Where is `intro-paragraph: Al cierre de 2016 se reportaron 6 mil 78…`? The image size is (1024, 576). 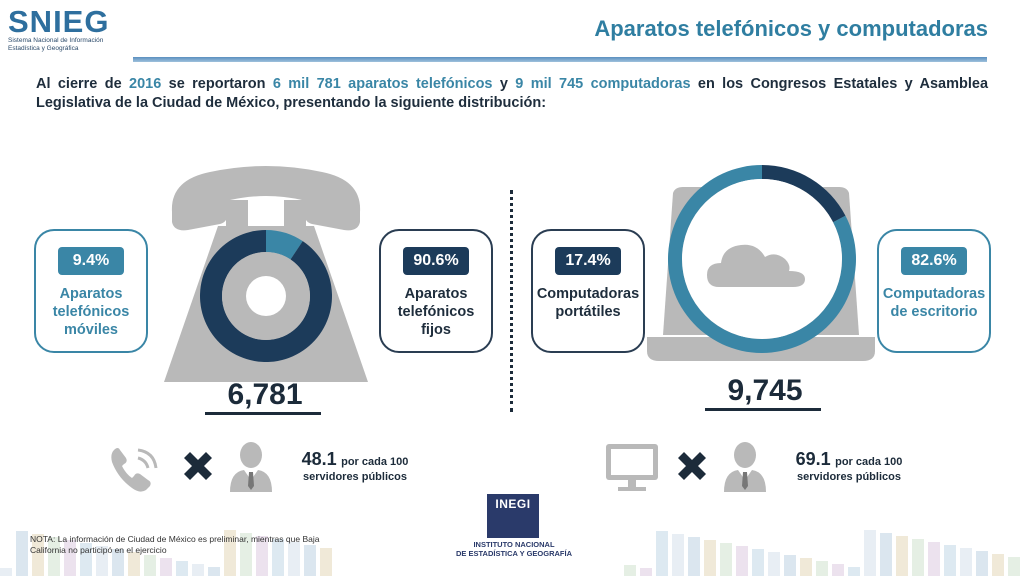
intro-paragraph: Al cierre de 2016 se reportaron 6 mil 78… is located at coordinates (512, 94).